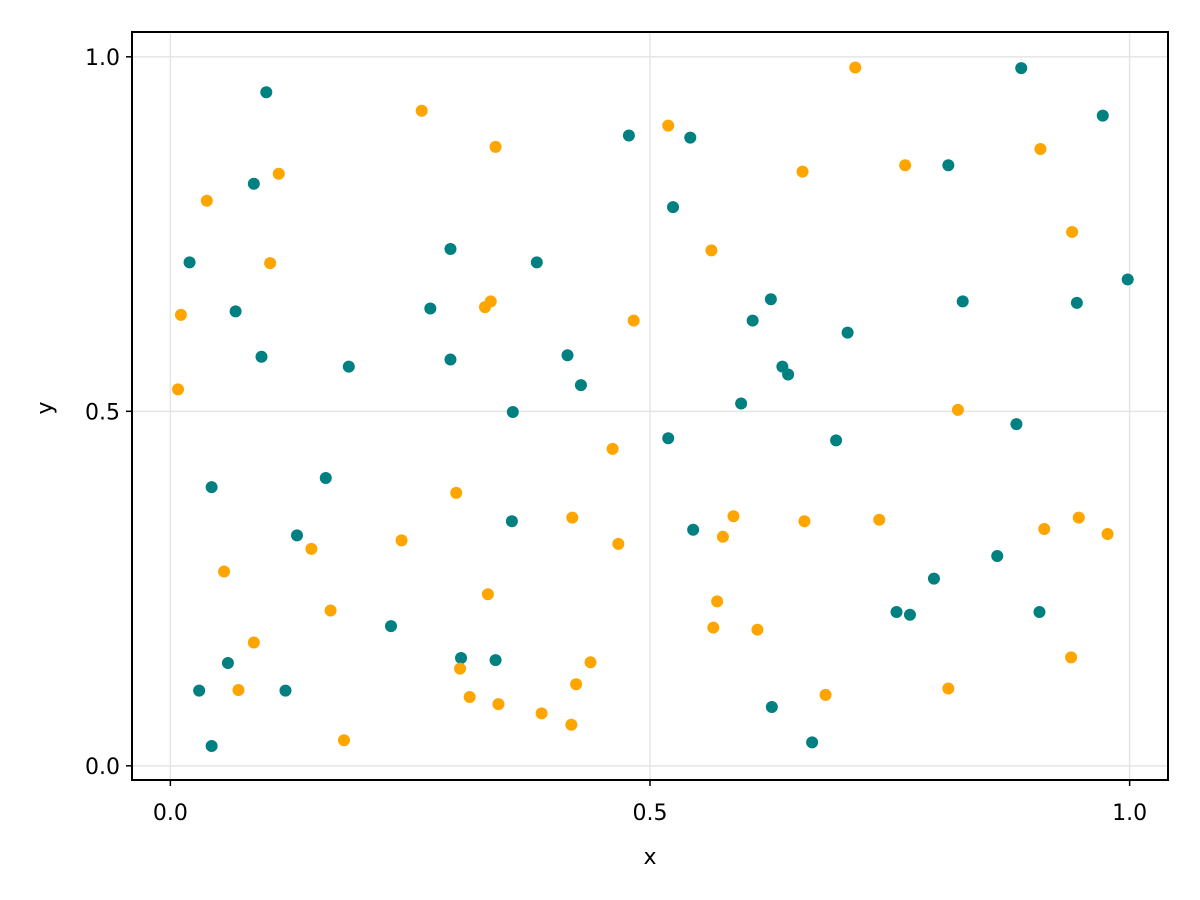  What do you see at coordinates (45, 407) in the screenshot?
I see `y-axis-label: y` at bounding box center [45, 407].